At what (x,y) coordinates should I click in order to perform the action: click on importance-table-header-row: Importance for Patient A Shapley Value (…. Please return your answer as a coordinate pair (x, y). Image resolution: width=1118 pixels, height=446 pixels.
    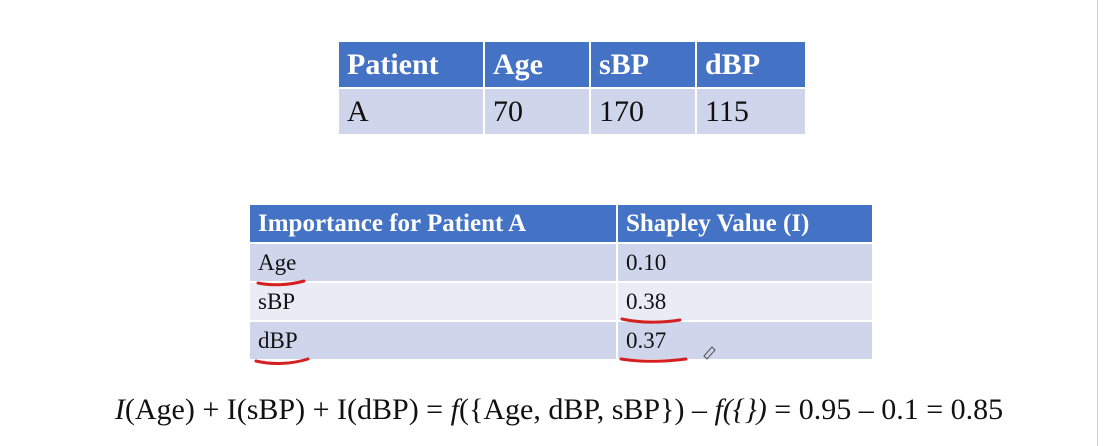
    Looking at the image, I should click on (561, 223).